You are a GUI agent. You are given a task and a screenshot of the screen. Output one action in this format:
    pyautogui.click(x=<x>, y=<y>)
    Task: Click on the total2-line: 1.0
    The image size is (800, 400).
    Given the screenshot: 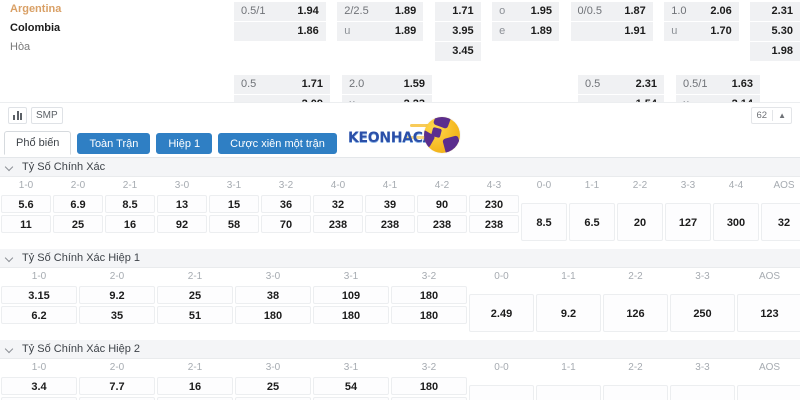 What is the action you would take?
    pyautogui.click(x=680, y=11)
    